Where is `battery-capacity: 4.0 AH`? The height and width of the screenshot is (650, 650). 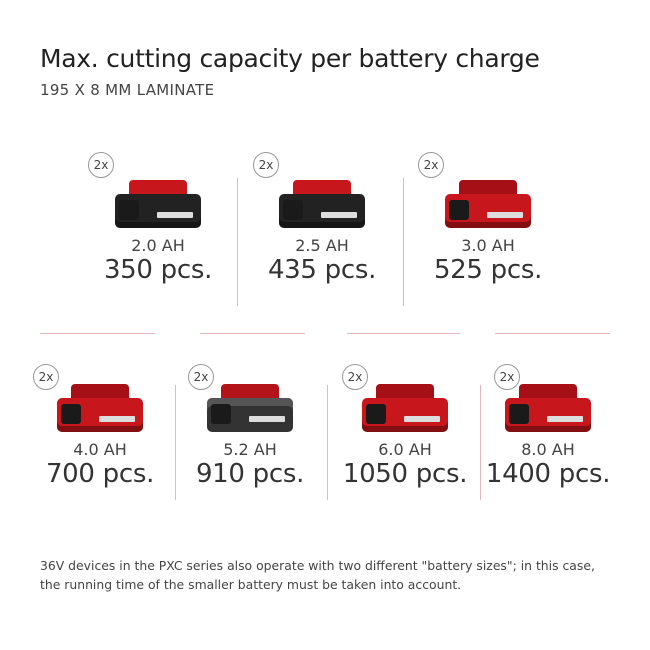 battery-capacity: 4.0 AH is located at coordinates (100, 449).